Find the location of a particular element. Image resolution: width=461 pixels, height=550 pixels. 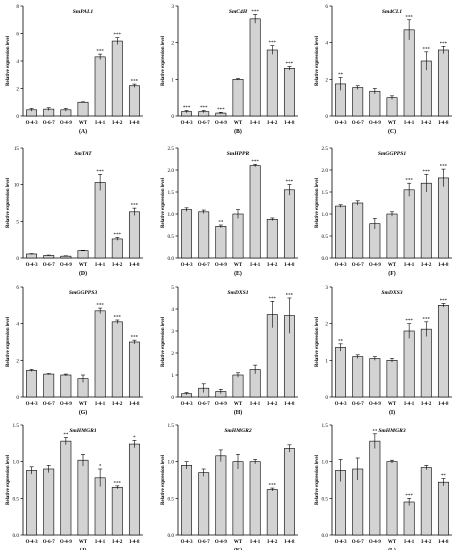

y-tick-label: 2.5 is located at coordinates (325, 149).